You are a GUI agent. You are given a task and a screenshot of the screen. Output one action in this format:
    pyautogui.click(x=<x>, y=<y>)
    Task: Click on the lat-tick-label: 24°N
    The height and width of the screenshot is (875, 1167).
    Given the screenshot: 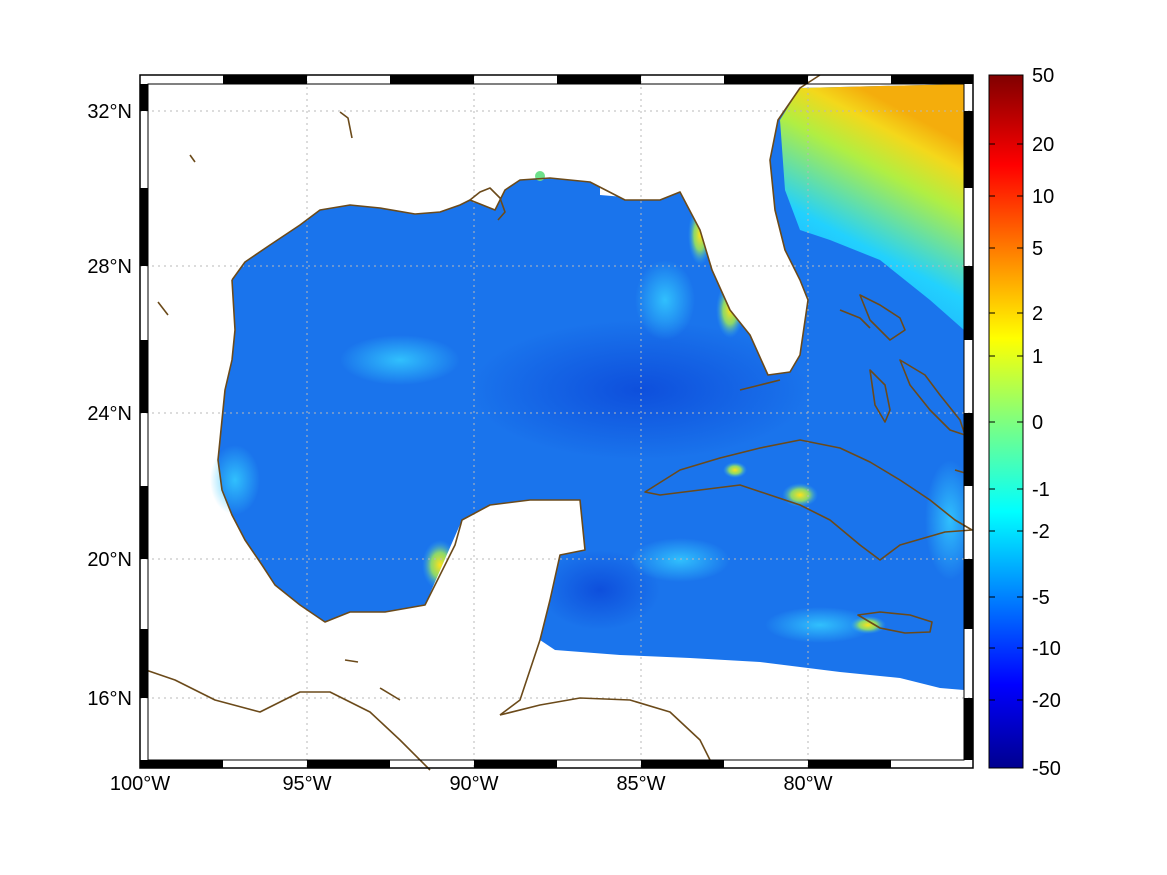 What is the action you would take?
    pyautogui.click(x=109, y=414)
    